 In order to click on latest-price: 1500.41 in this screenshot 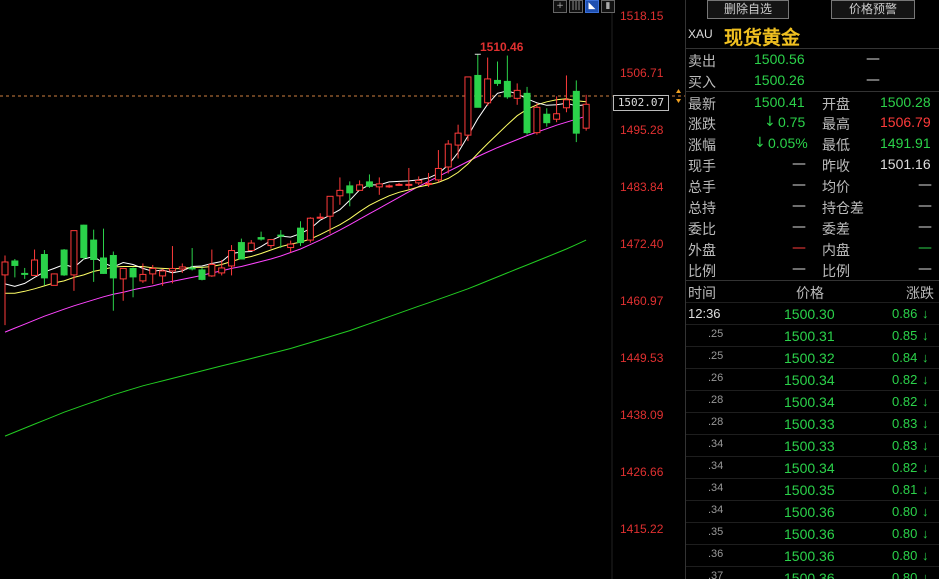, I will do `click(779, 102)`.